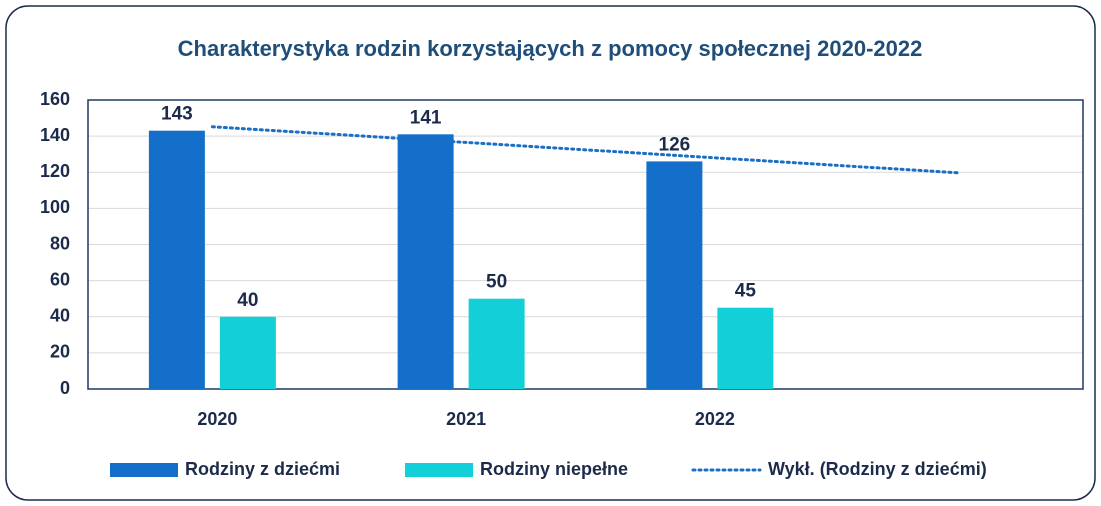  Describe the element at coordinates (675, 144) in the screenshot. I see `data-label: 126` at that location.